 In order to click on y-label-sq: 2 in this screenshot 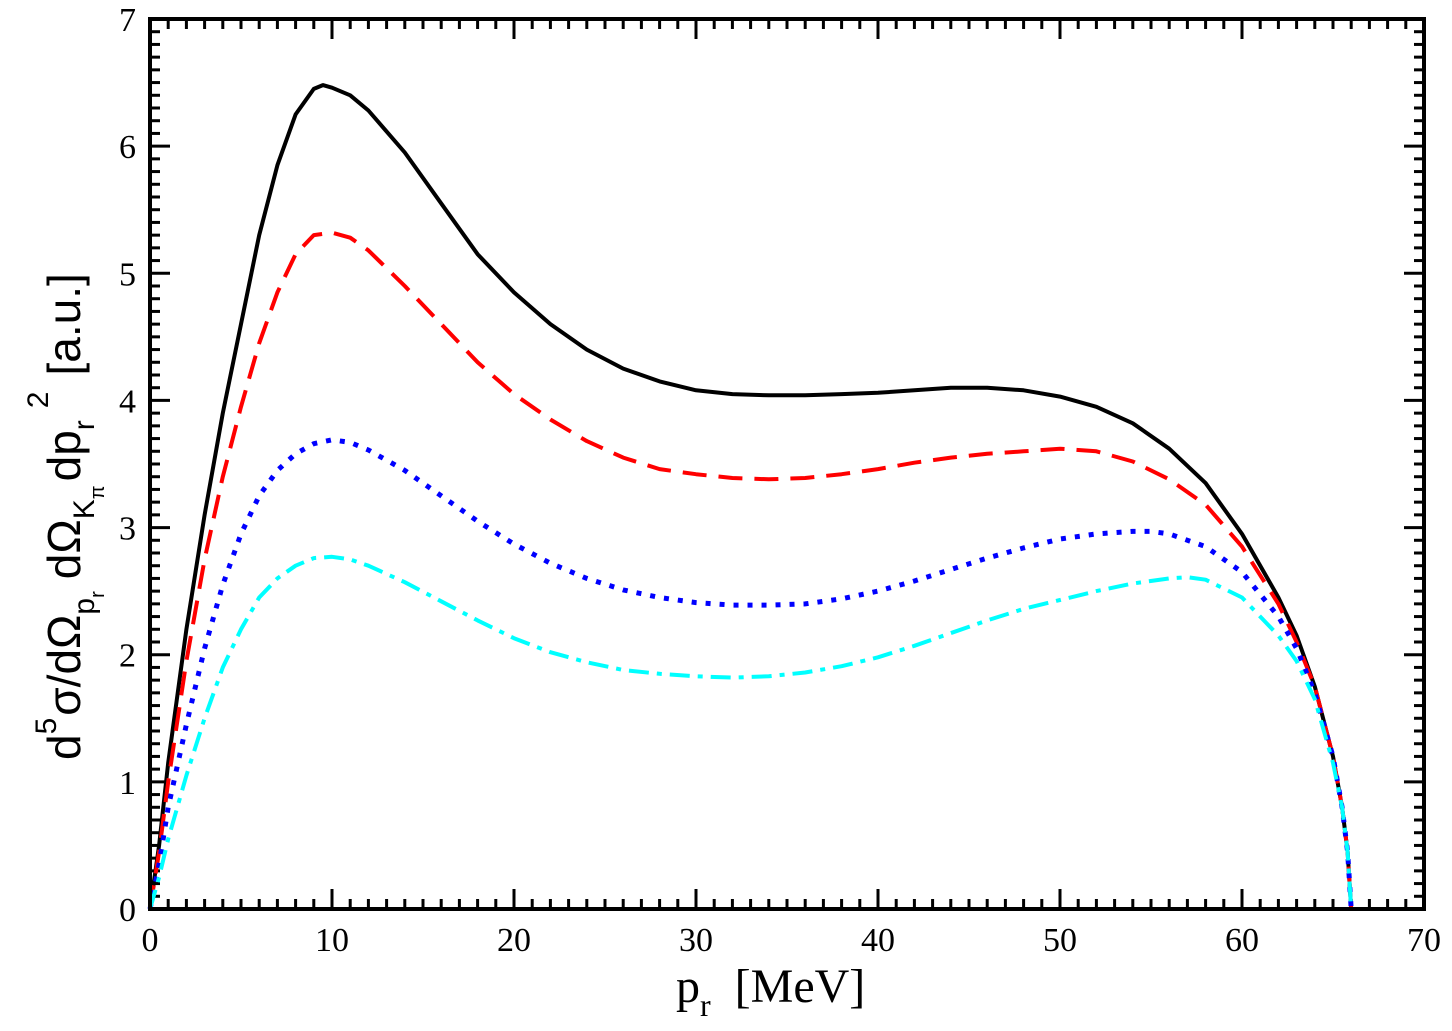, I will do `click(38, 400)`.